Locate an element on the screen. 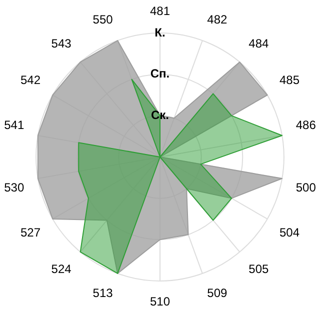 The height and width of the screenshot is (320, 320). y-tick-label: К. is located at coordinates (160, 32).